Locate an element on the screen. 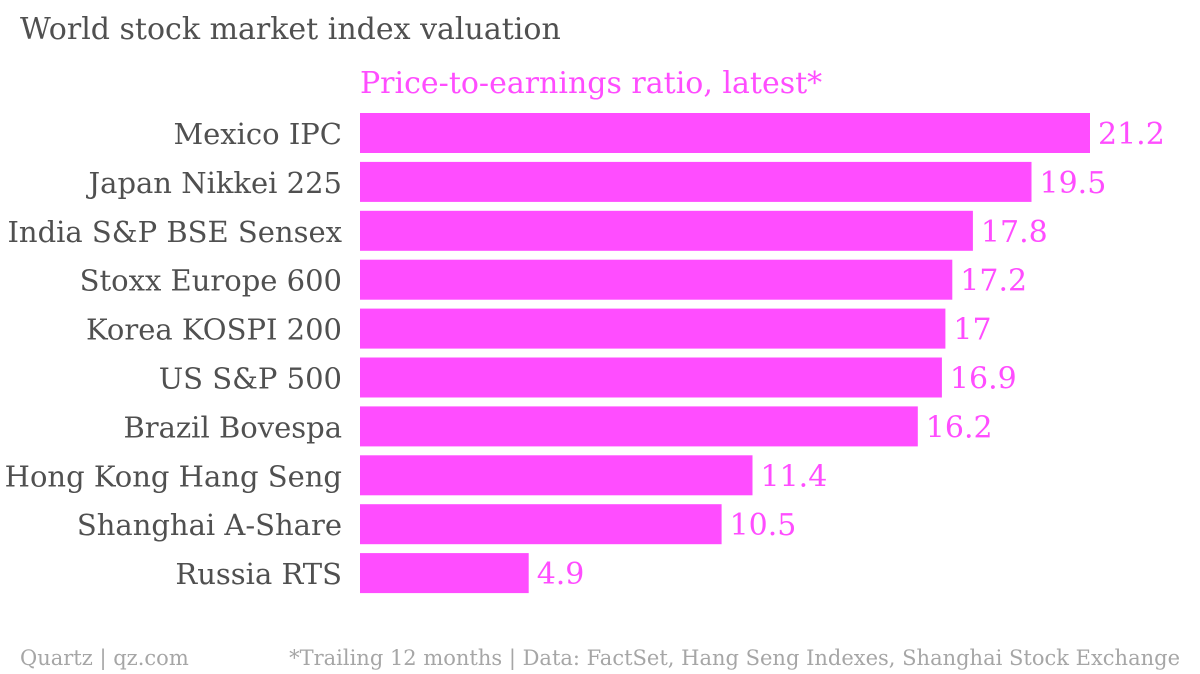 Image resolution: width=1200 pixels, height=674 pixels. chart-title: World stock market index valuation is located at coordinates (290, 29).